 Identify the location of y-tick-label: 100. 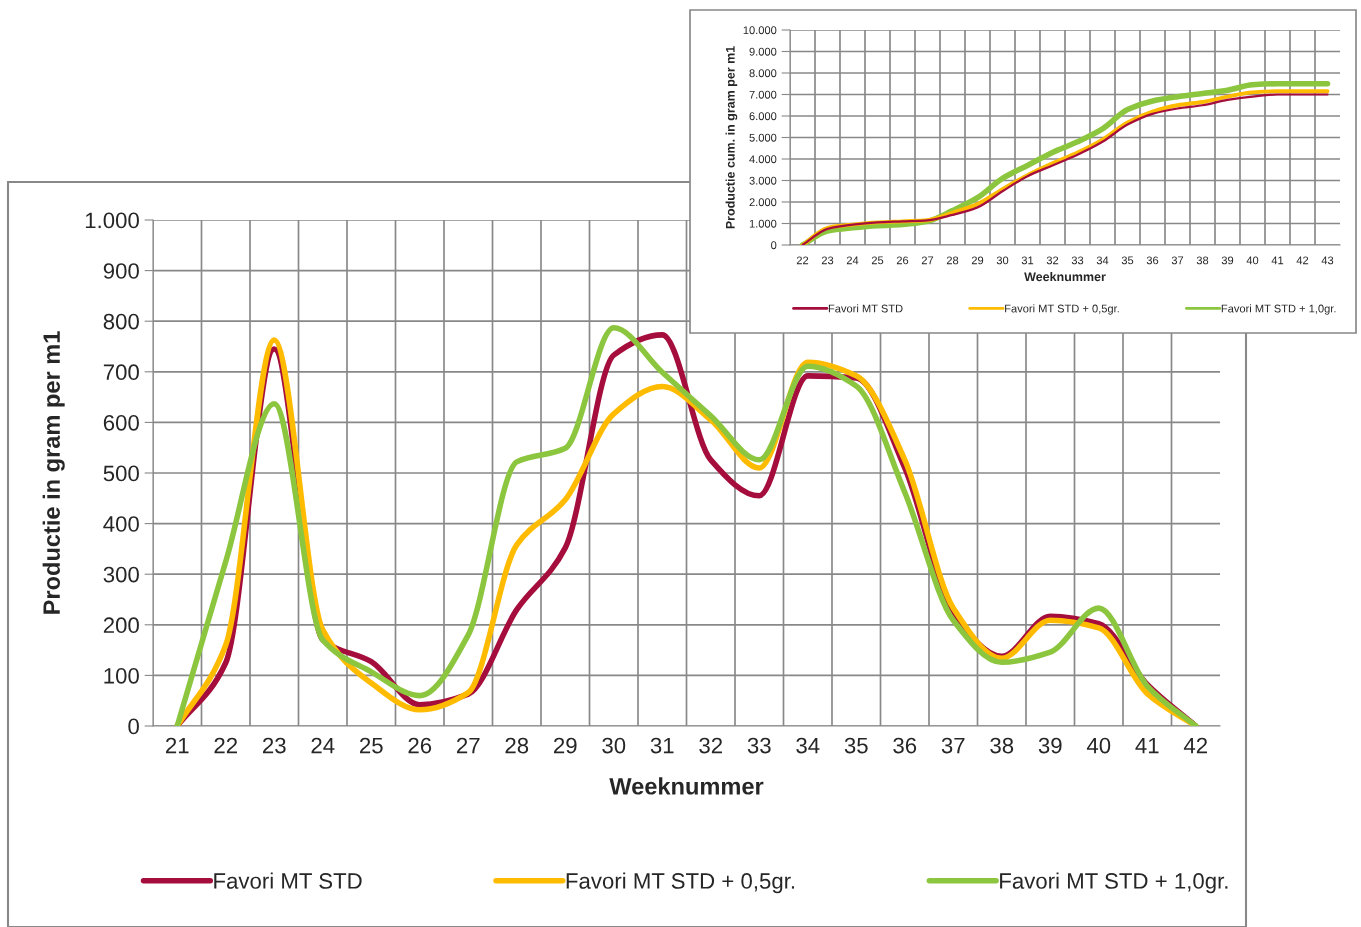
(121, 675).